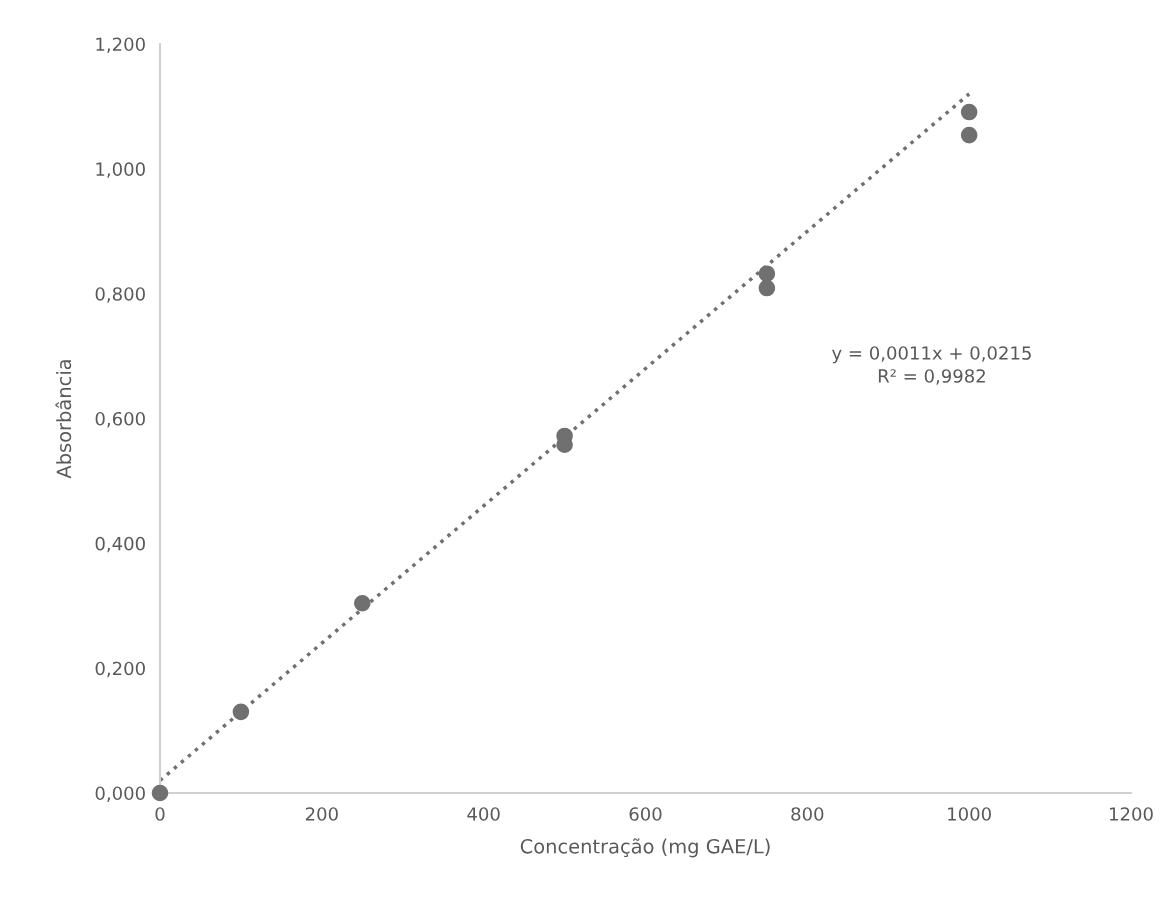  Describe the element at coordinates (120, 295) in the screenshot. I see `y-tick-label: 0,800` at that location.